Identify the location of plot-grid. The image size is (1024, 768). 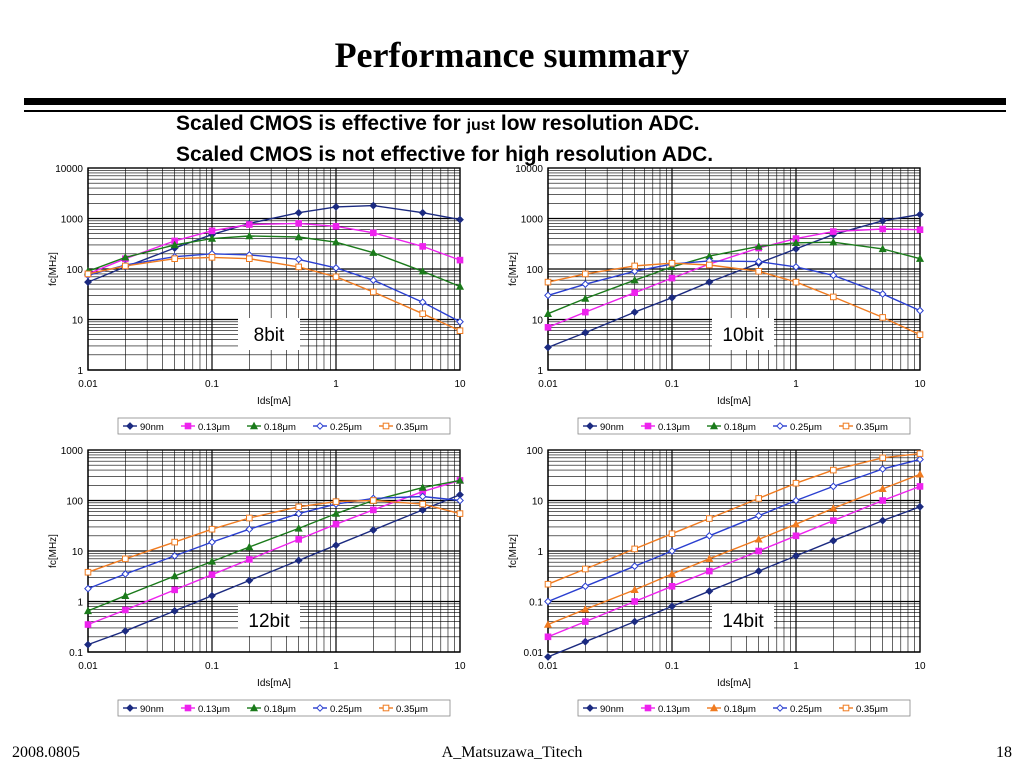
(273, 269).